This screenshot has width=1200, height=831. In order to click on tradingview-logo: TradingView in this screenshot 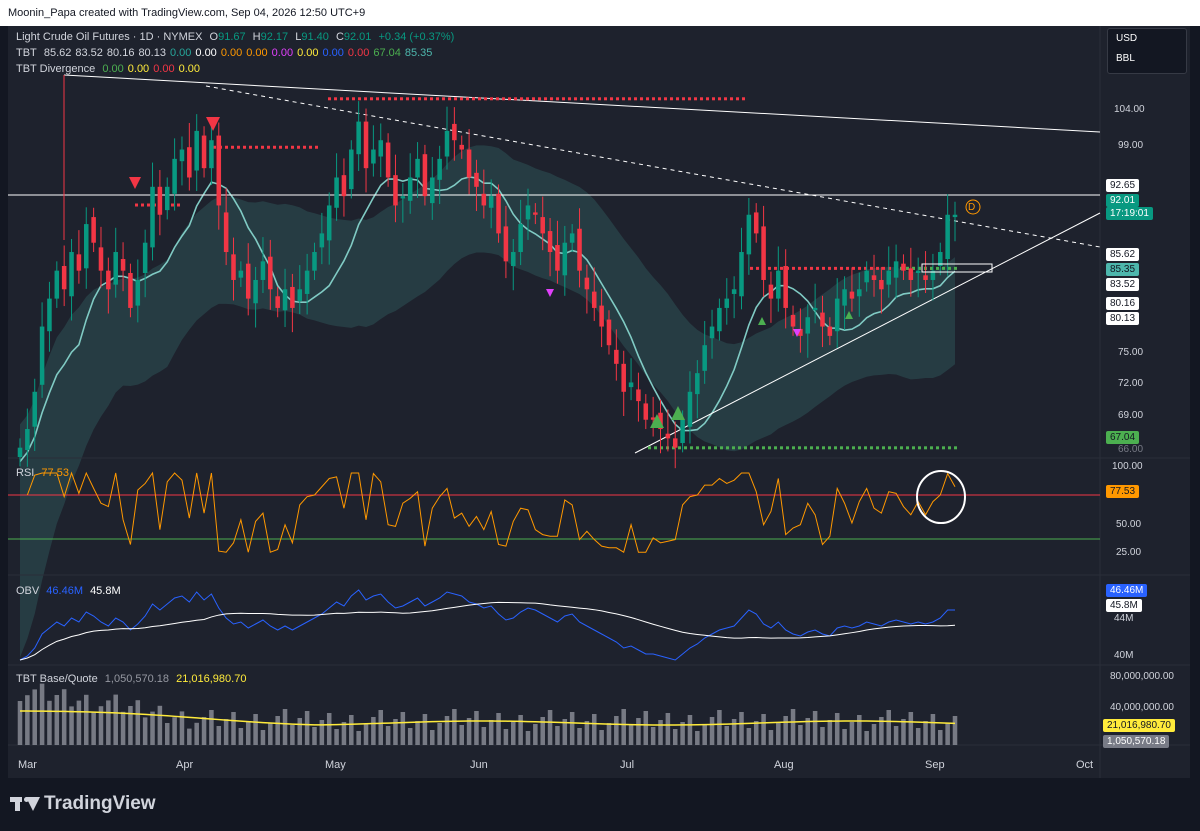, I will do `click(83, 804)`.